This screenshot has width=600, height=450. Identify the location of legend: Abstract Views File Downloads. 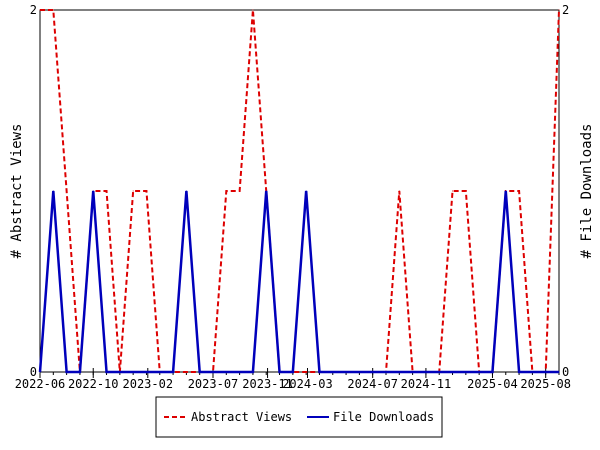
(299, 417).